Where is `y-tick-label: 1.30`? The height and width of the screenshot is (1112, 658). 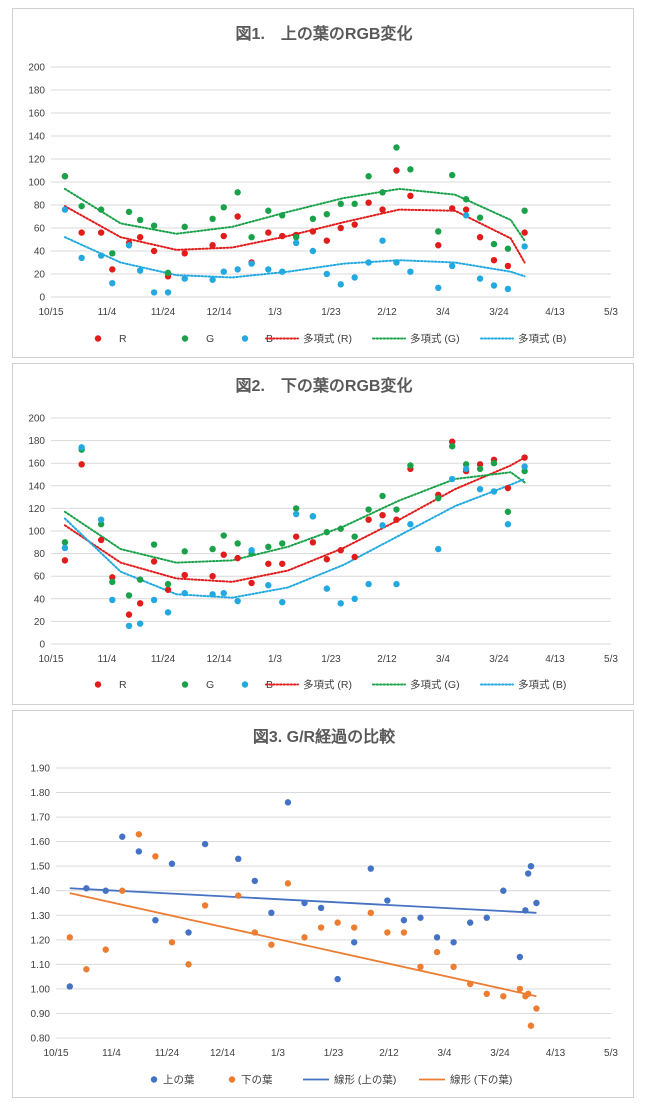
y-tick-label: 1.30 is located at coordinates (41, 916).